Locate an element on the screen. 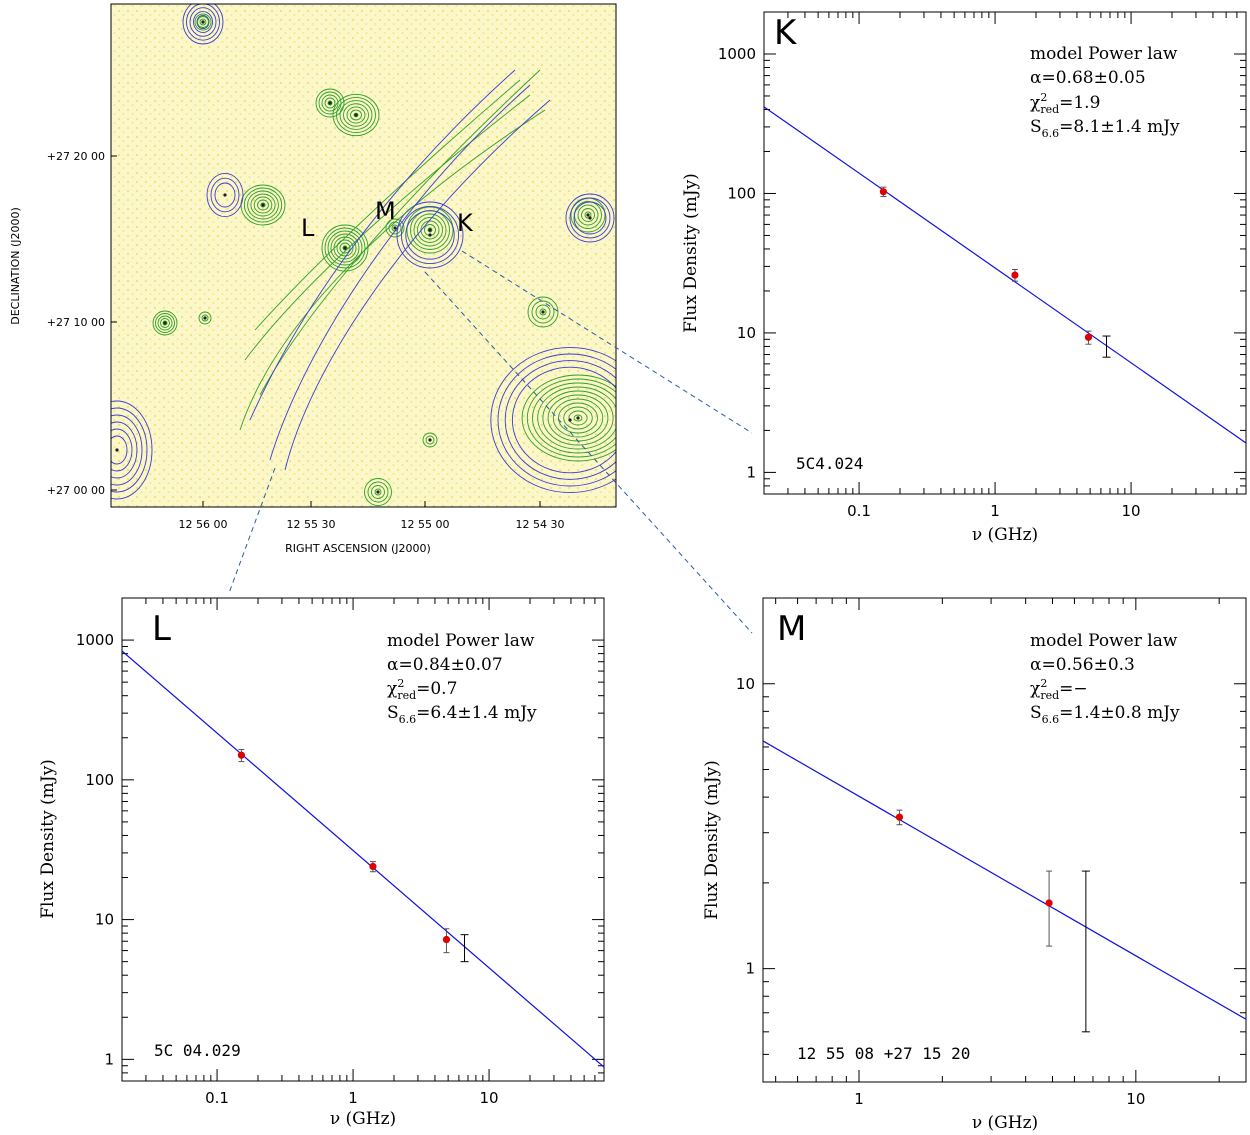 This screenshot has height=1135, width=1250. ra-tick-label: 12 56 00 is located at coordinates (203, 524).